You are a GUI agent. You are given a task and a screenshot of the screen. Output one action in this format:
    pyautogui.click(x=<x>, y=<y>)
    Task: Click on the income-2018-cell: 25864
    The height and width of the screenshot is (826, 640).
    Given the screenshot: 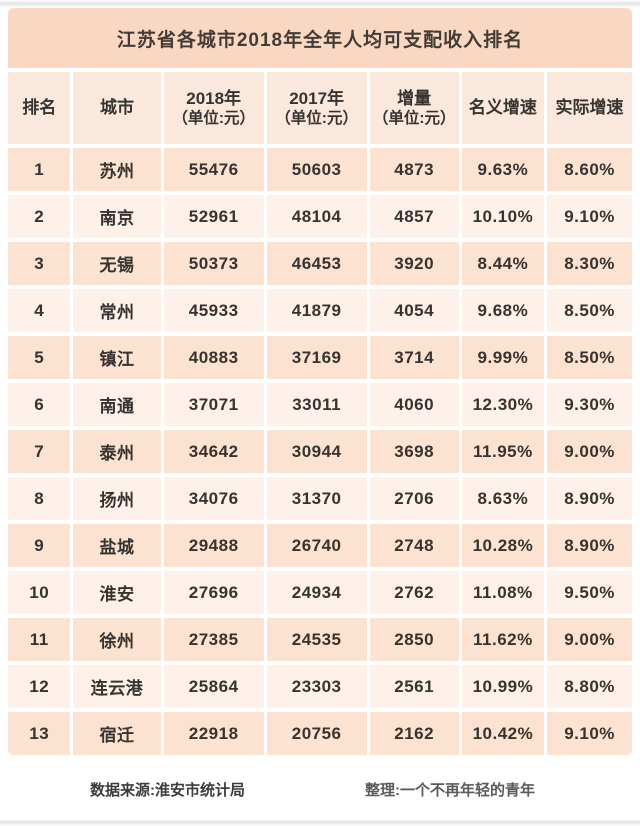 What is the action you would take?
    pyautogui.click(x=213, y=686)
    